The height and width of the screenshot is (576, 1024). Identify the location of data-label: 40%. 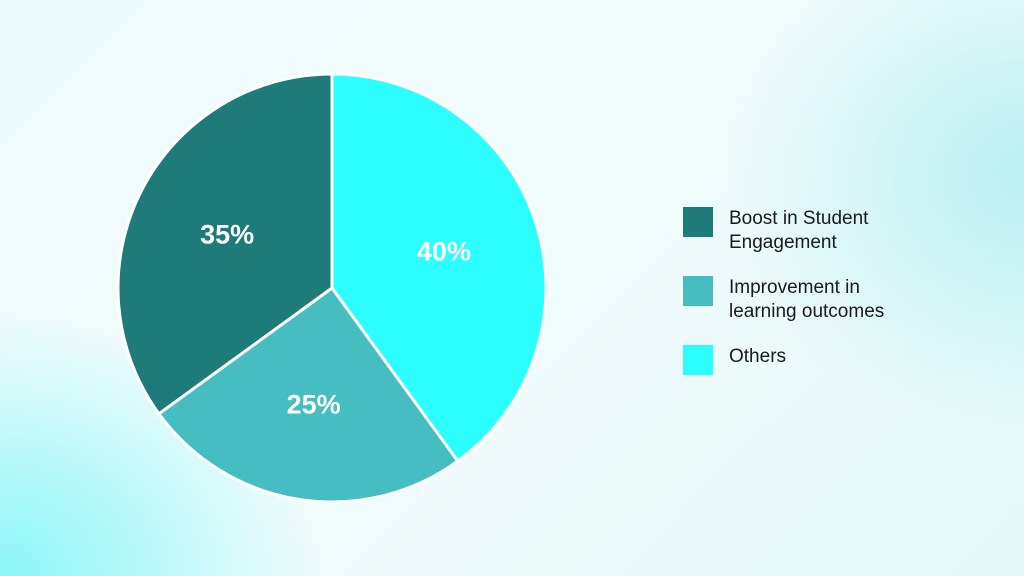
(444, 252).